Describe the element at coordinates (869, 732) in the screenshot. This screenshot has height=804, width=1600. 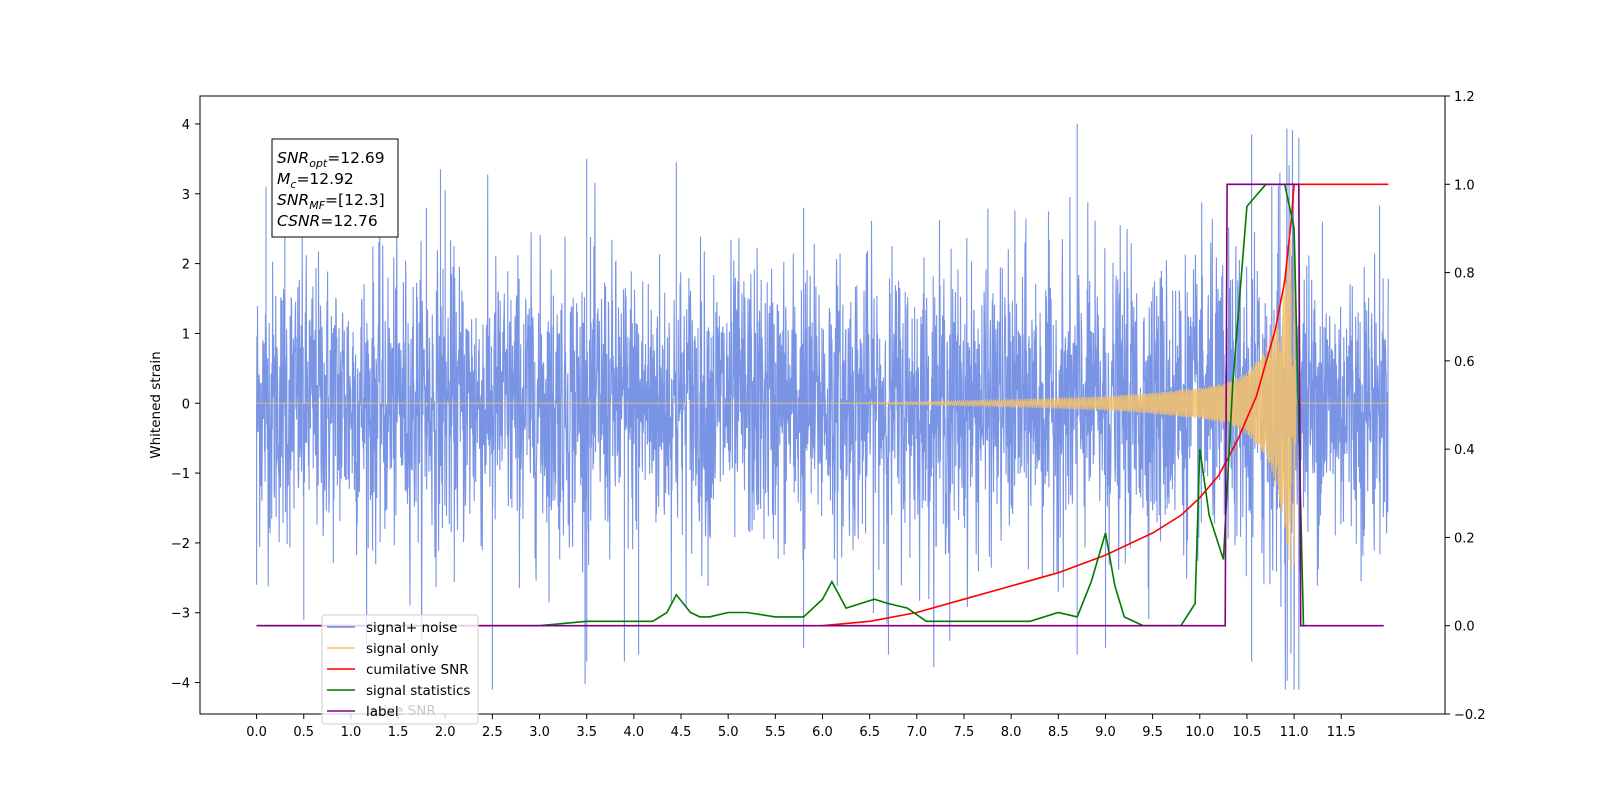
I see `x-tick-label: 6.5` at that location.